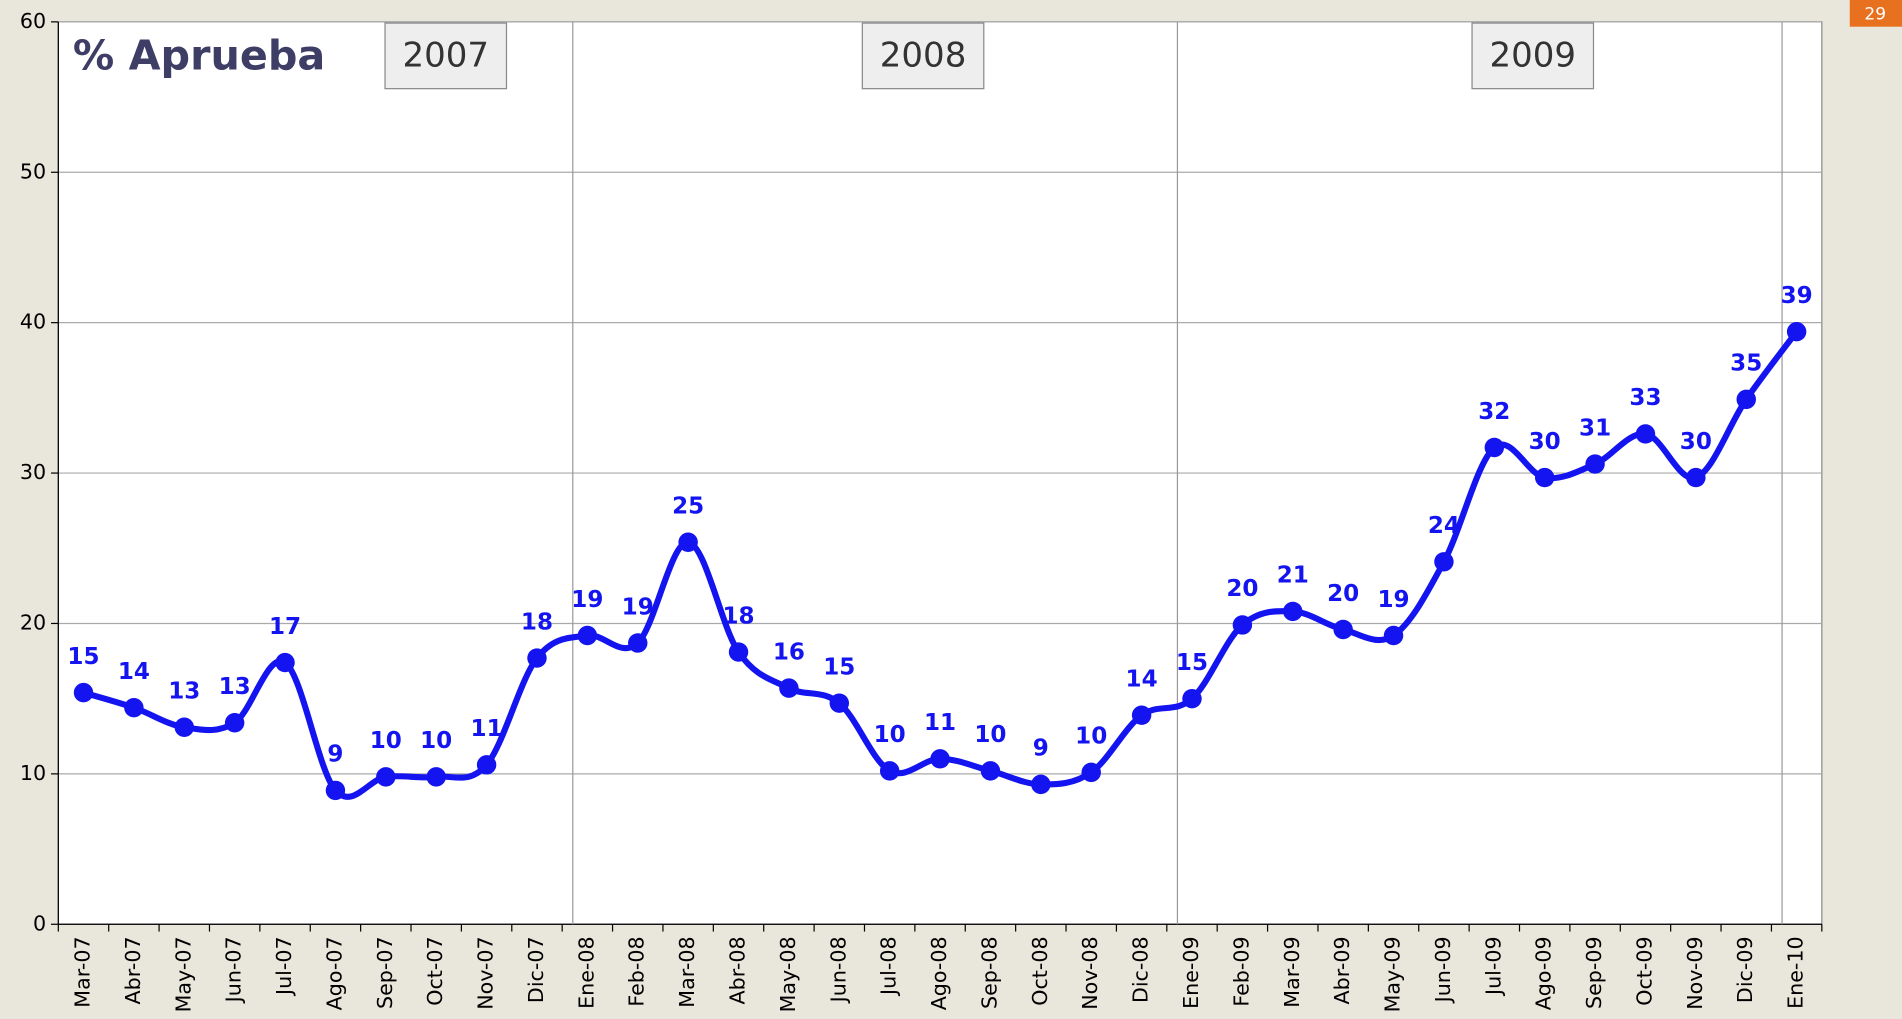 Image resolution: width=1902 pixels, height=1019 pixels. What do you see at coordinates (33, 773) in the screenshot?
I see `y-tick-label: 10` at bounding box center [33, 773].